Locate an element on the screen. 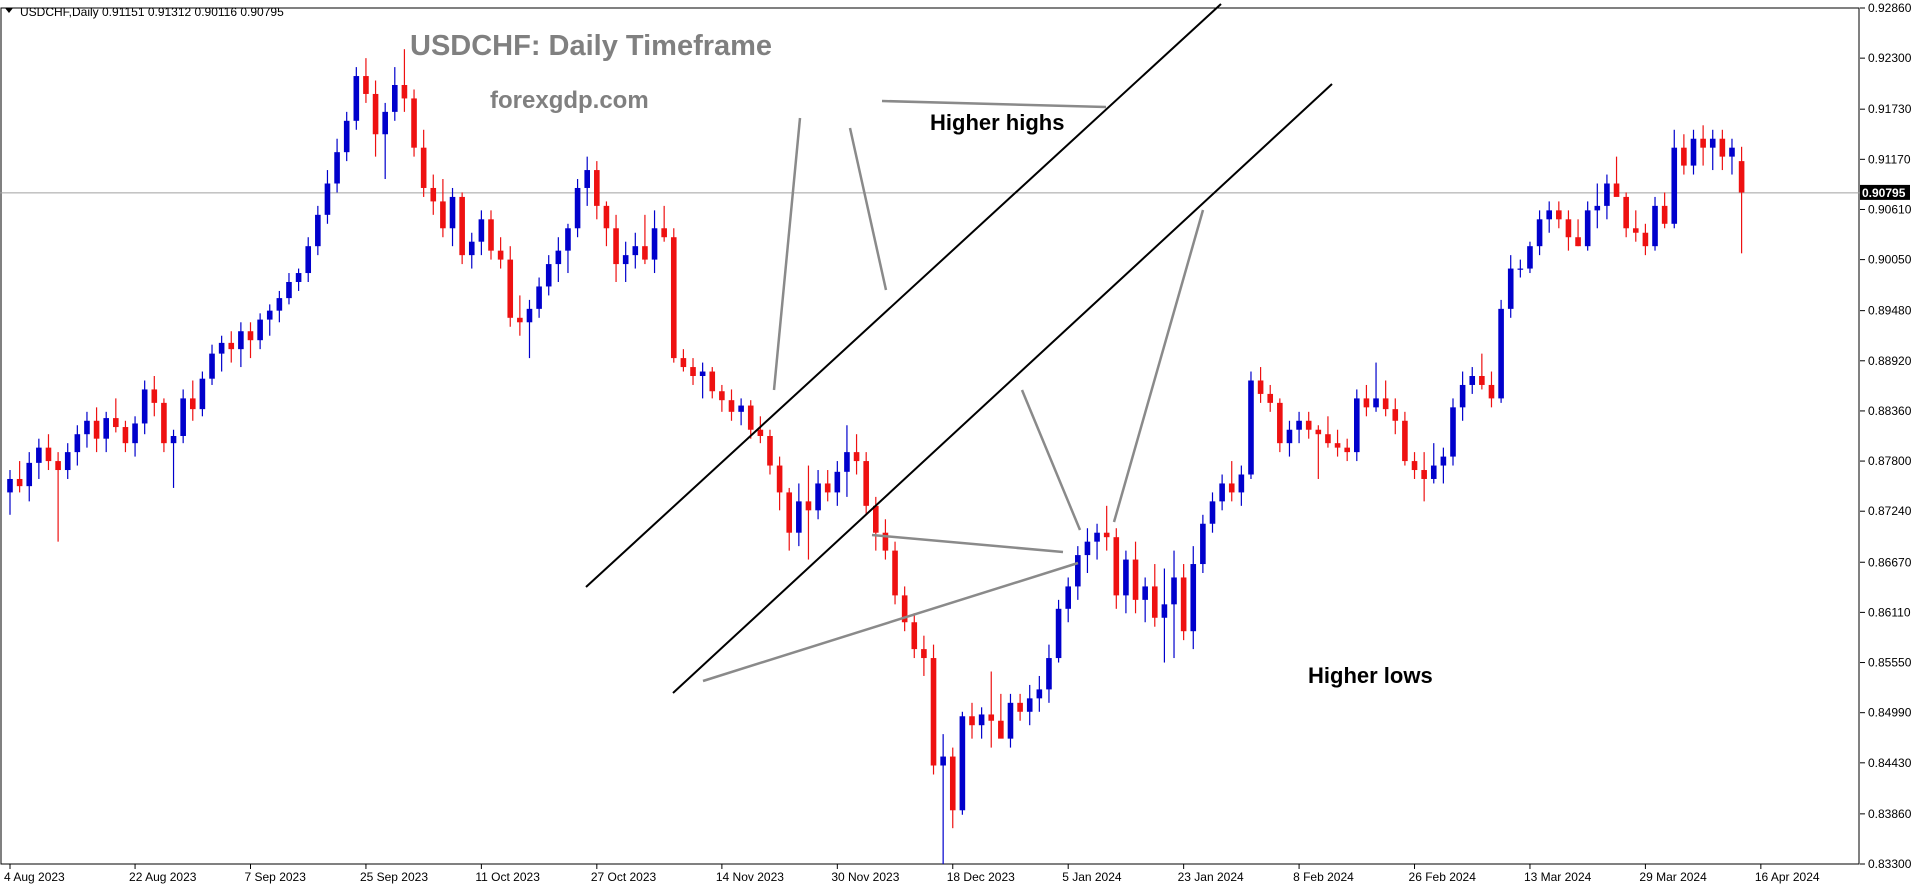  x-tick-label: 18 Dec 2023 is located at coordinates (981, 877).